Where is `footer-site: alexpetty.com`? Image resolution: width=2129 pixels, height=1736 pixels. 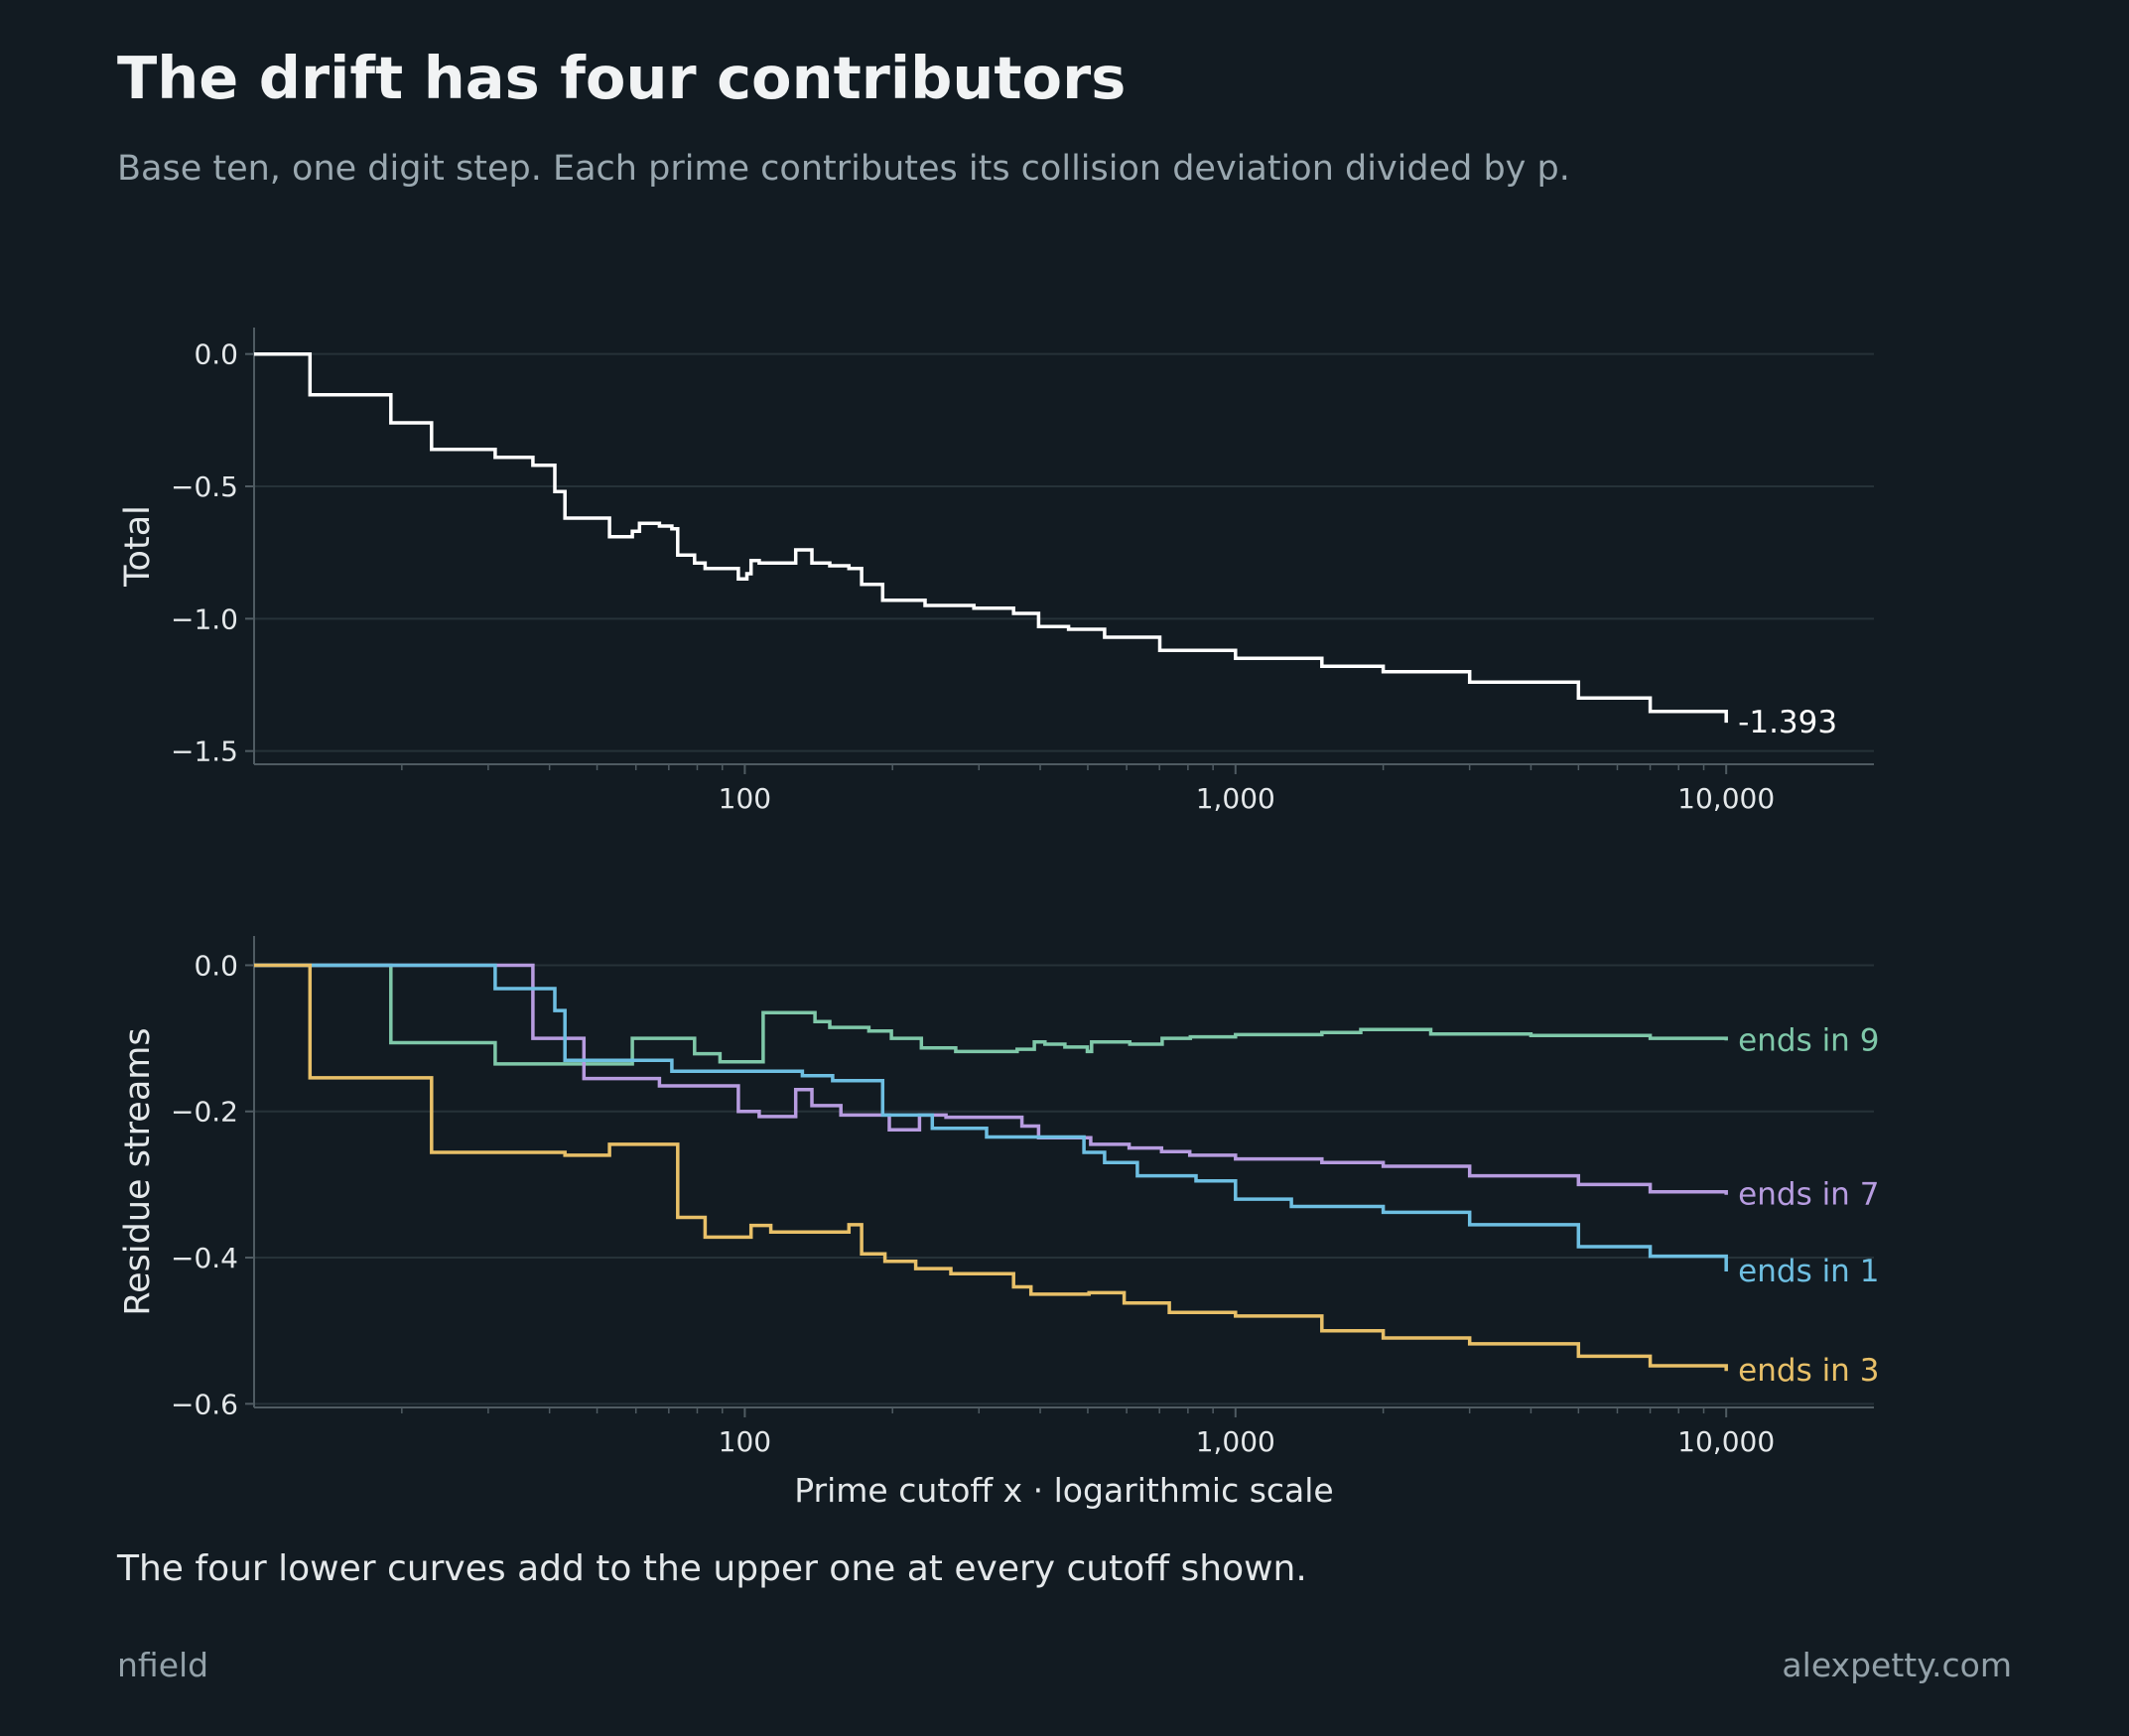
footer-site: alexpetty.com is located at coordinates (1897, 1665).